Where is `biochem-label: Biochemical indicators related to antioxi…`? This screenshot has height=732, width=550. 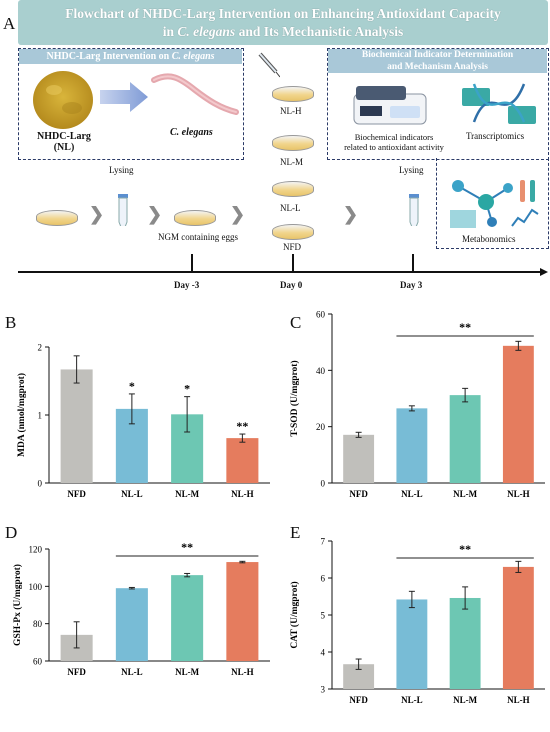
biochem-label: Biochemical indicators related to antioxi… is located at coordinates (394, 142).